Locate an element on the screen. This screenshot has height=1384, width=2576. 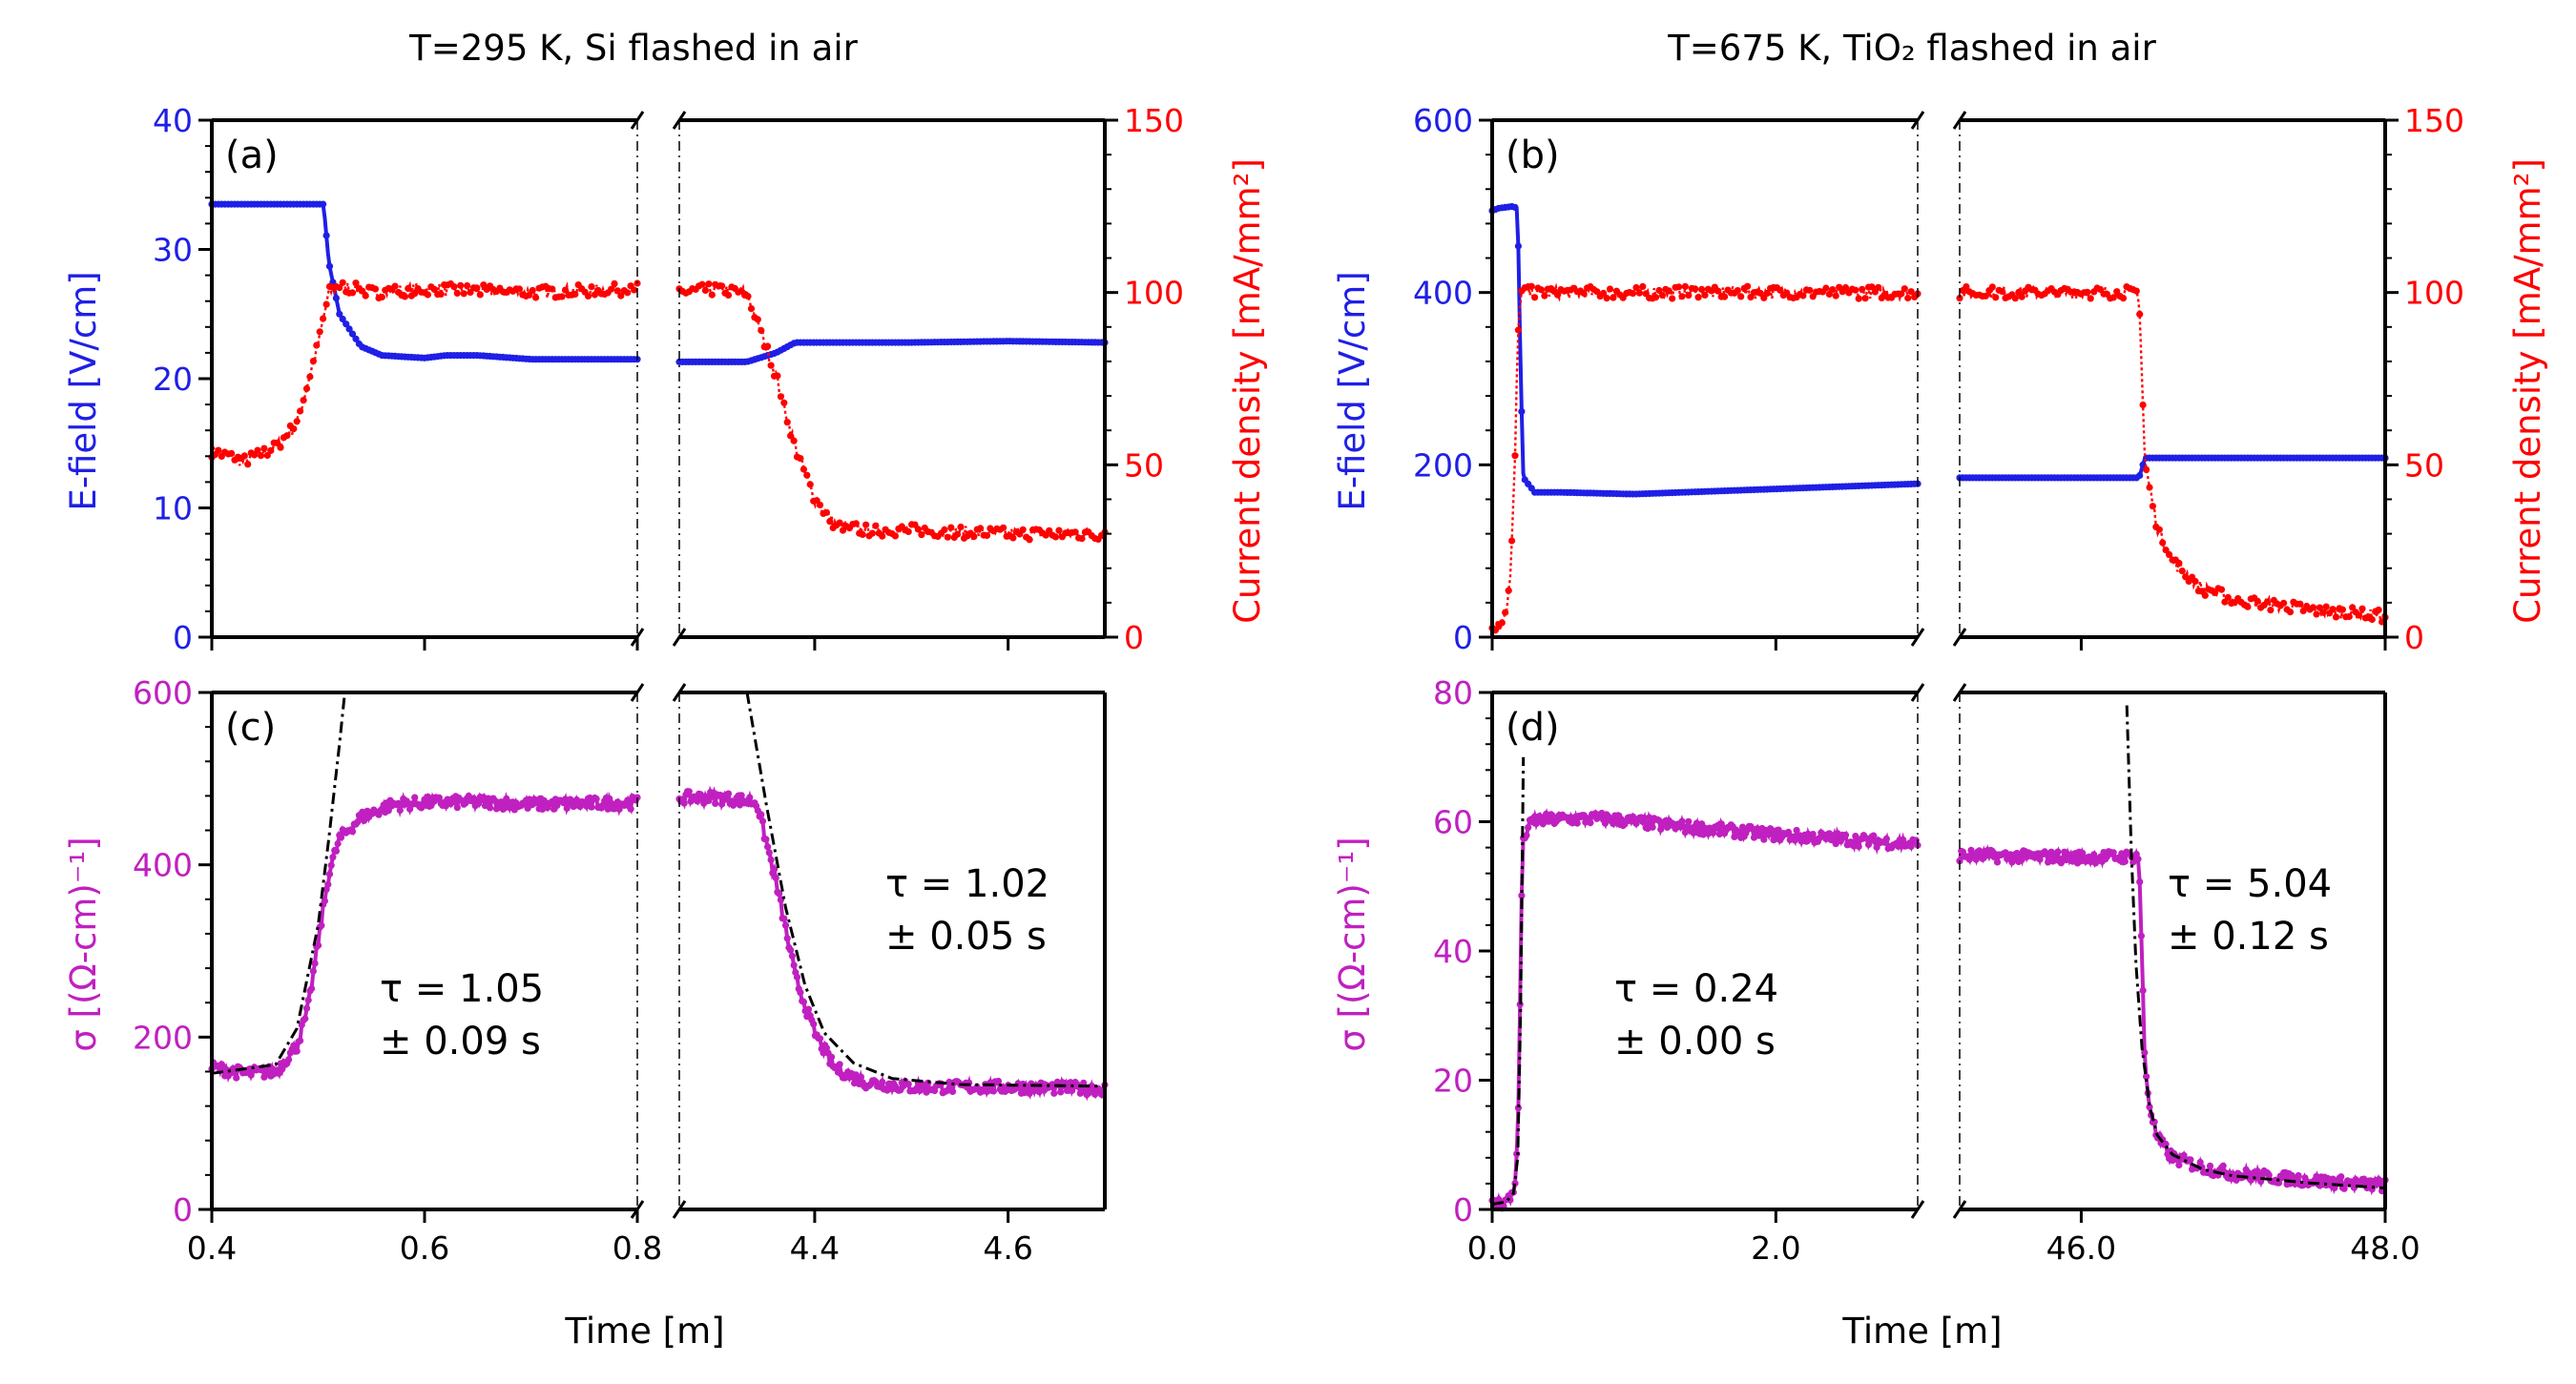
tau-annotation-c-right-line2: ± 0.05 s is located at coordinates (966, 937).